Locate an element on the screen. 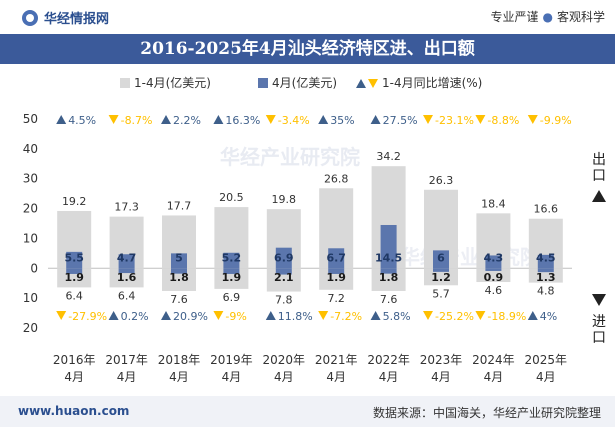 The height and width of the screenshot is (427, 615). growth-label-export: -3.4% is located at coordinates (294, 120).